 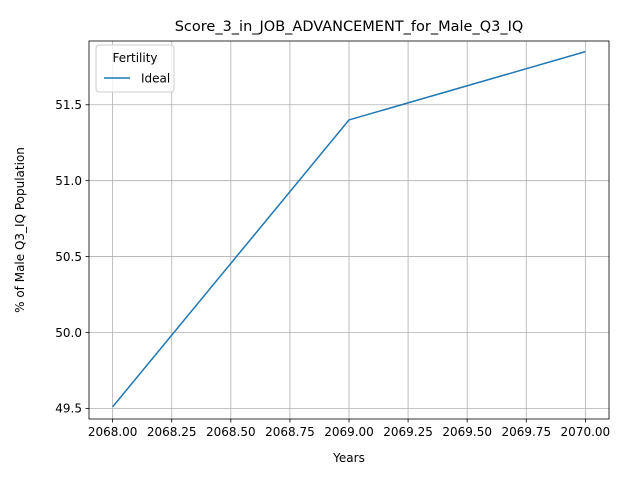 What do you see at coordinates (586, 432) in the screenshot?
I see `x-tick-label: 2070.00` at bounding box center [586, 432].